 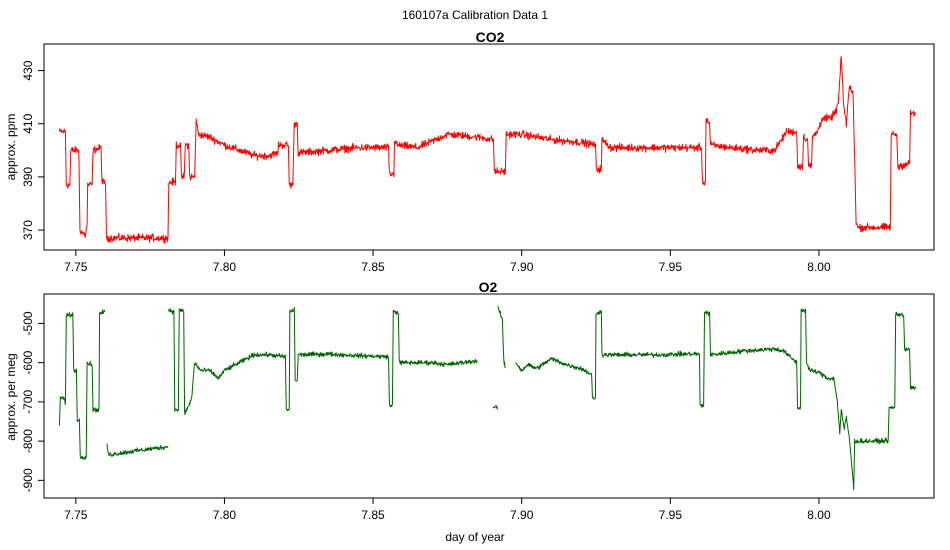 What do you see at coordinates (819, 515) in the screenshot?
I see `o2-x-tick-label: 8.00` at bounding box center [819, 515].